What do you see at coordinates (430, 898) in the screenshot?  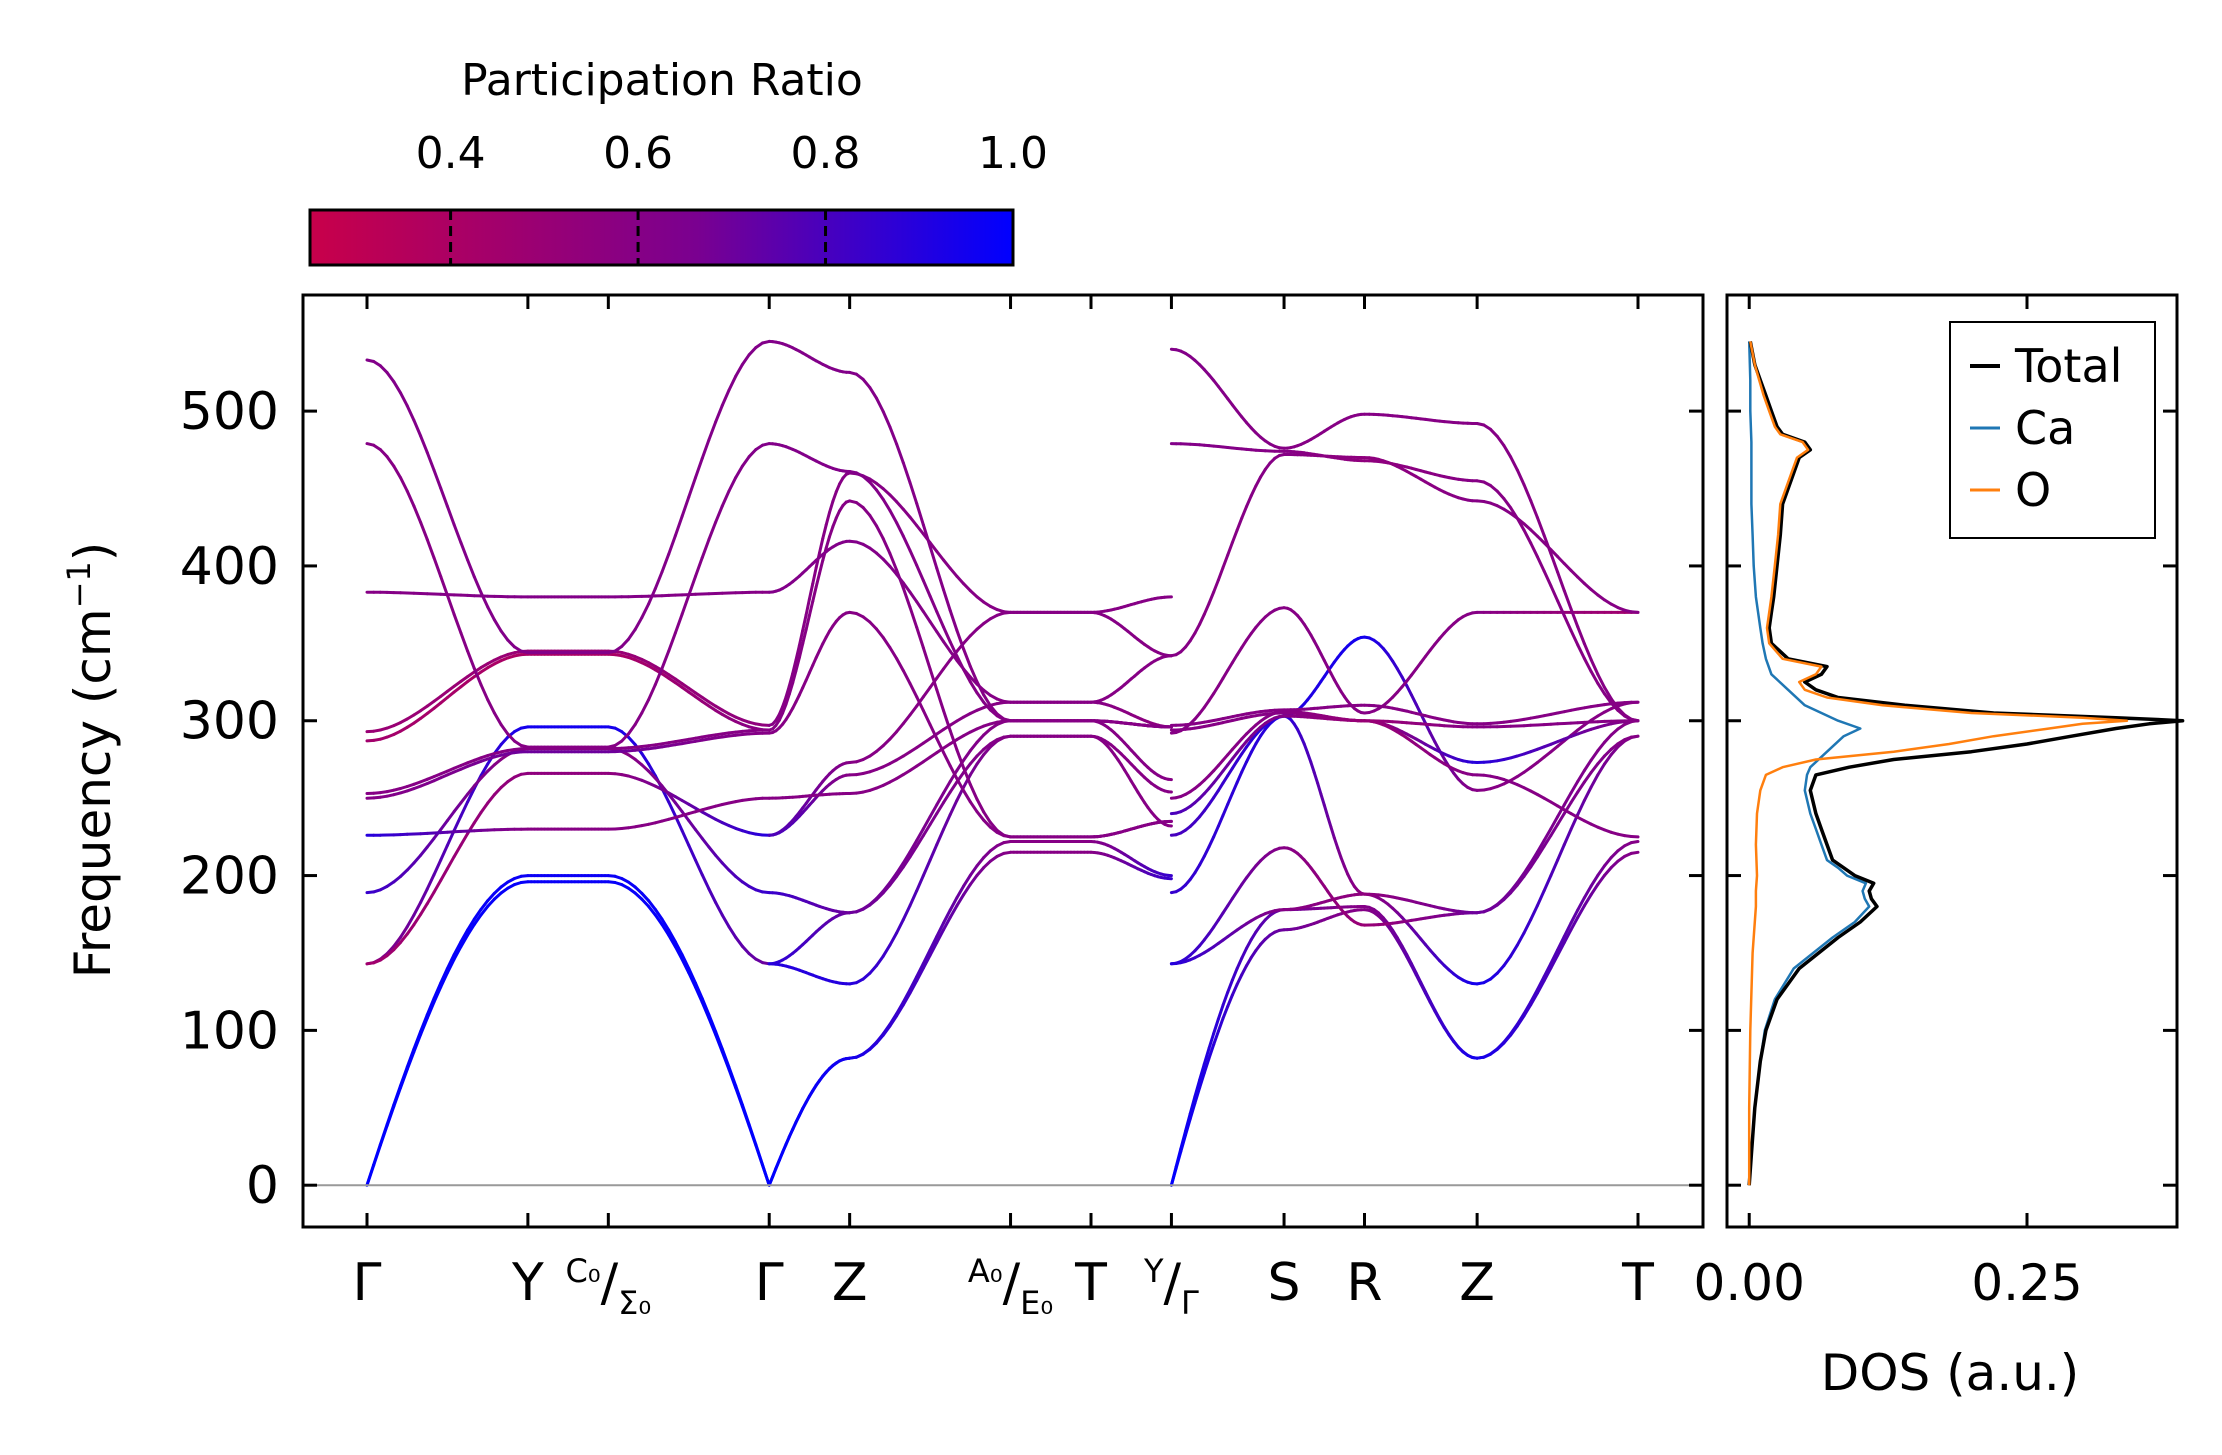 I see `band-0-3-seg` at bounding box center [430, 898].